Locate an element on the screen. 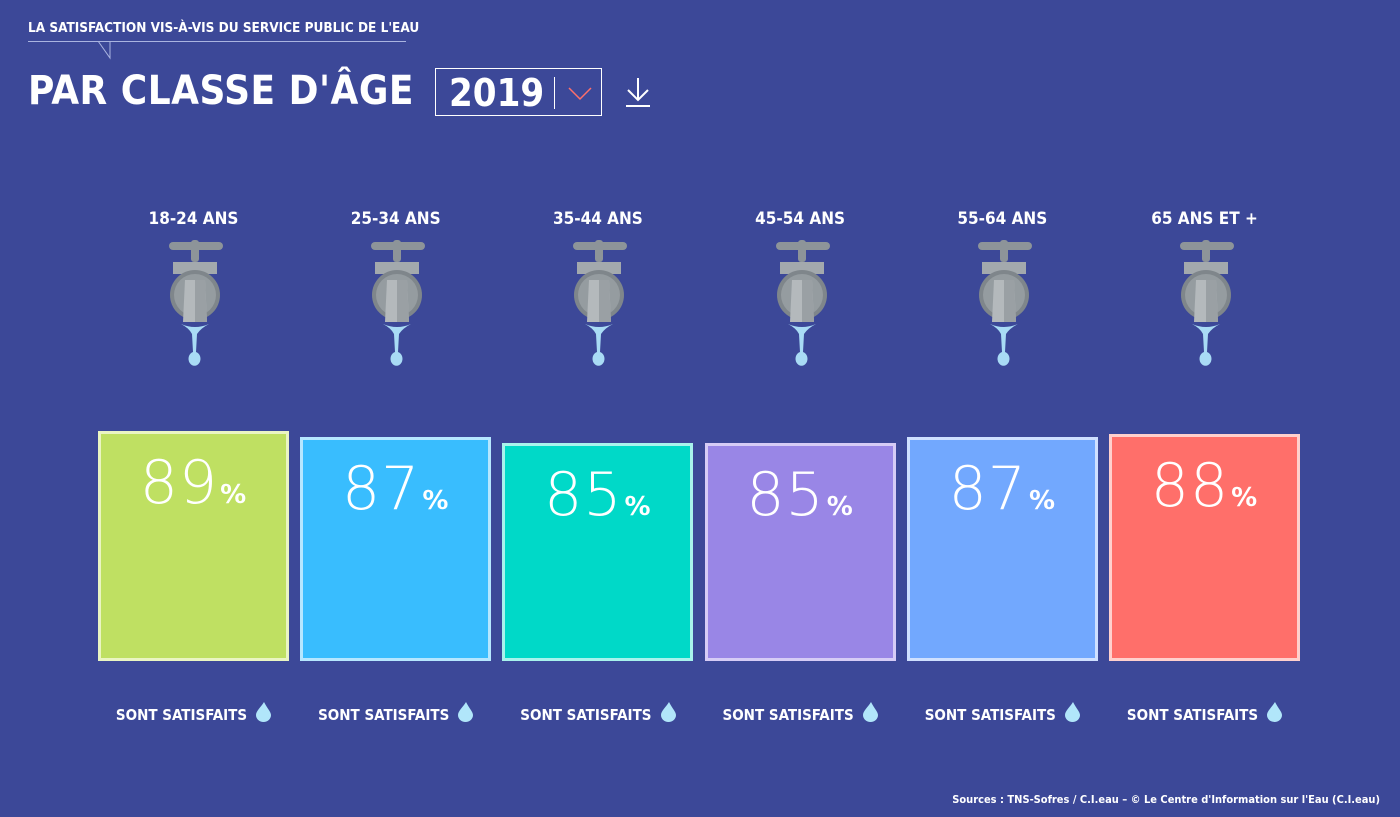  value: 89 is located at coordinates (179, 483).